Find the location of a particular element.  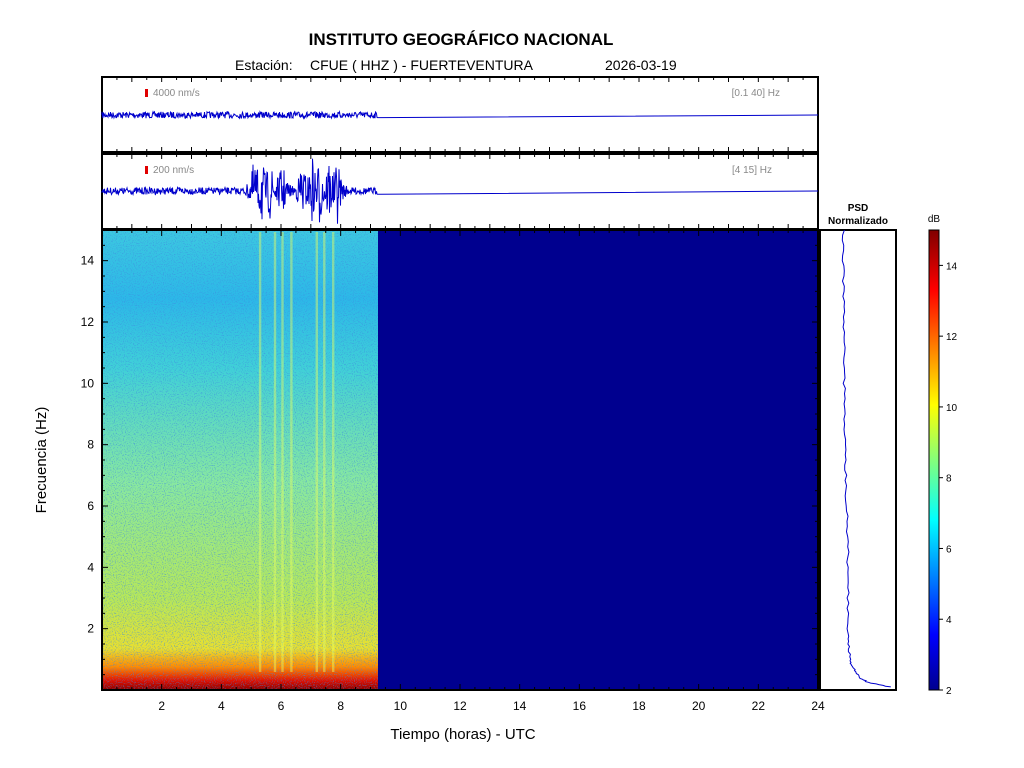

filtered-trace-panel: 200 nm/s [4 15] Hz is located at coordinates (460, 191).